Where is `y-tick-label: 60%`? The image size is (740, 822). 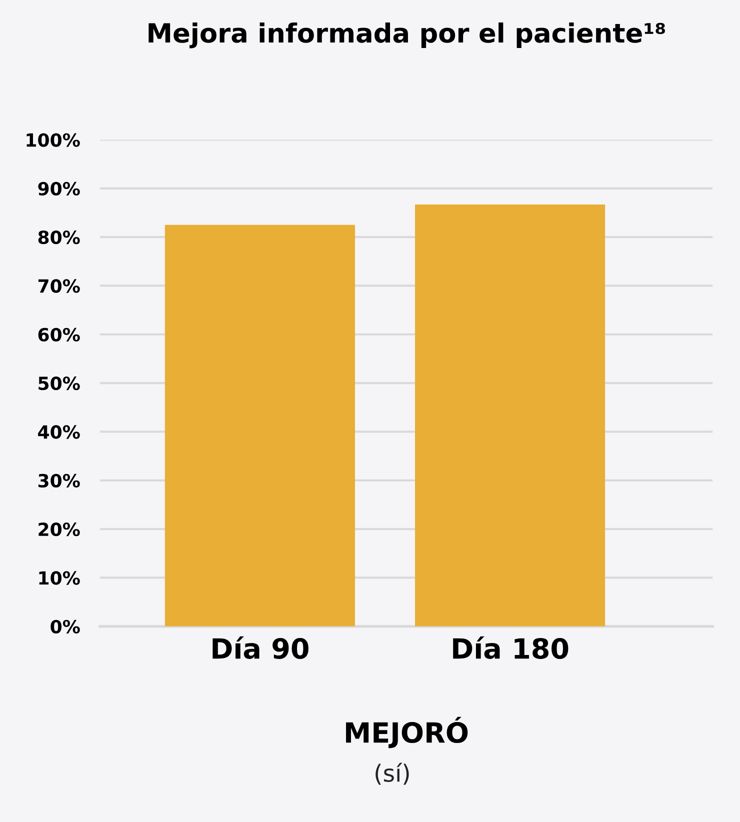 y-tick-label: 60% is located at coordinates (59, 335).